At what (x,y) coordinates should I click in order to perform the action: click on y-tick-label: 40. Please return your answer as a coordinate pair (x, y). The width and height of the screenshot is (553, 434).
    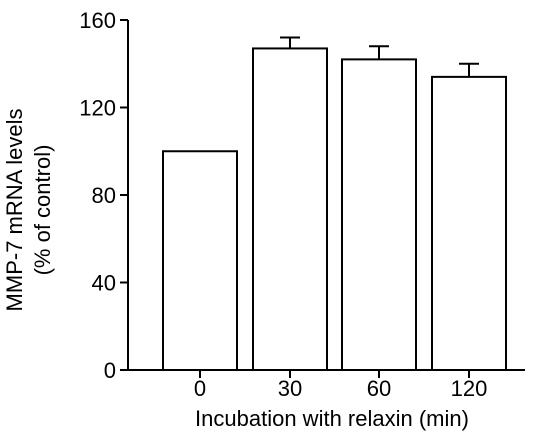
    Looking at the image, I should click on (104, 283).